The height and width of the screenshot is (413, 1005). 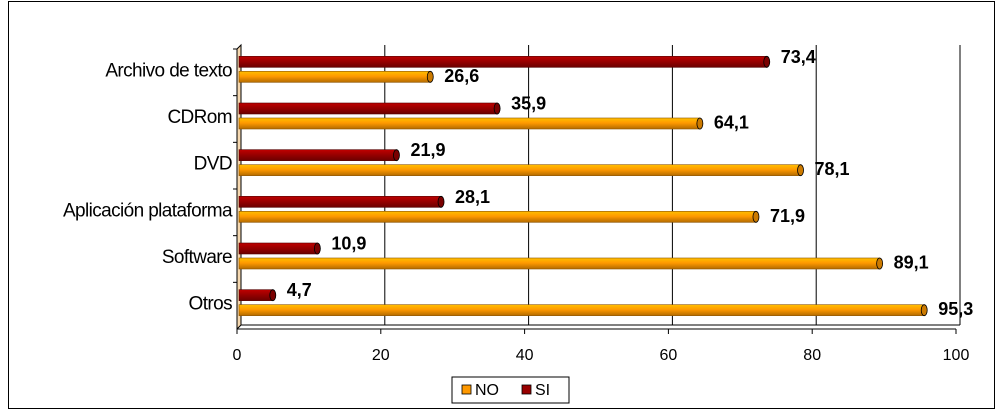 I want to click on legend-label-no: NO, so click(x=487, y=390).